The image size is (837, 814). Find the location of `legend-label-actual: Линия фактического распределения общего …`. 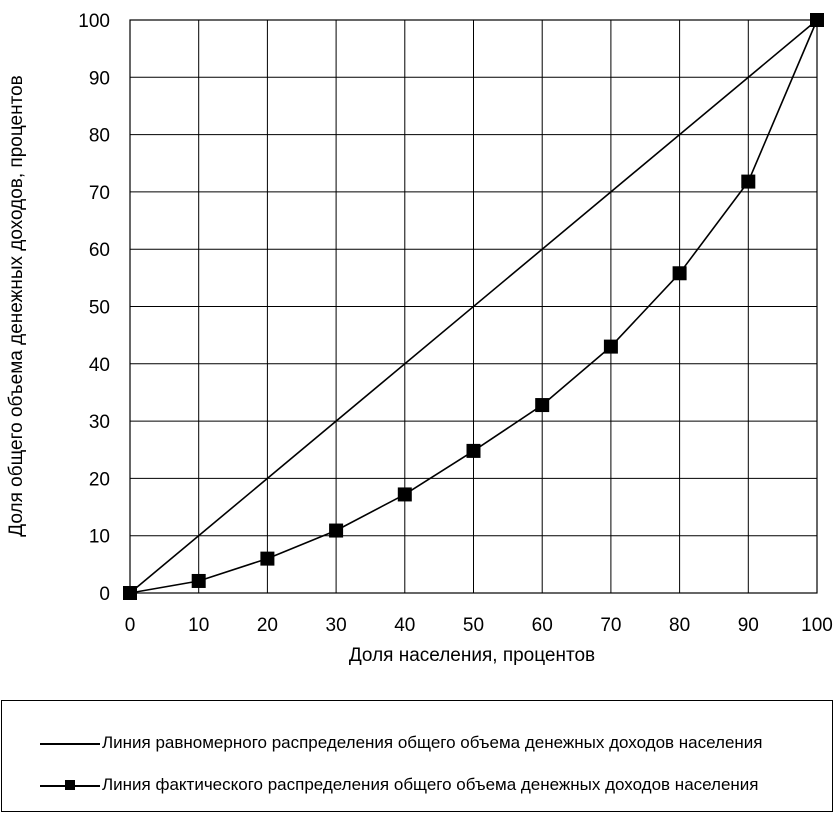

legend-label-actual: Линия фактического распределения общего … is located at coordinates (430, 784).